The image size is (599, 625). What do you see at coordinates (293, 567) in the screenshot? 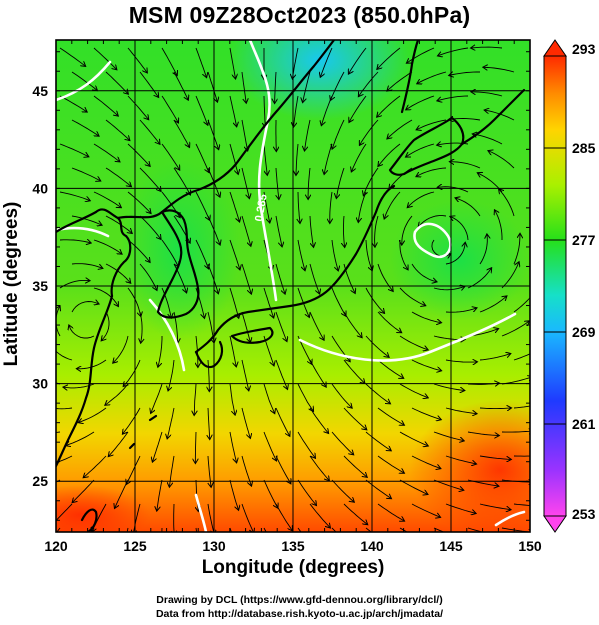
I see `x-axis-label: Longitude (degrees)` at bounding box center [293, 567].